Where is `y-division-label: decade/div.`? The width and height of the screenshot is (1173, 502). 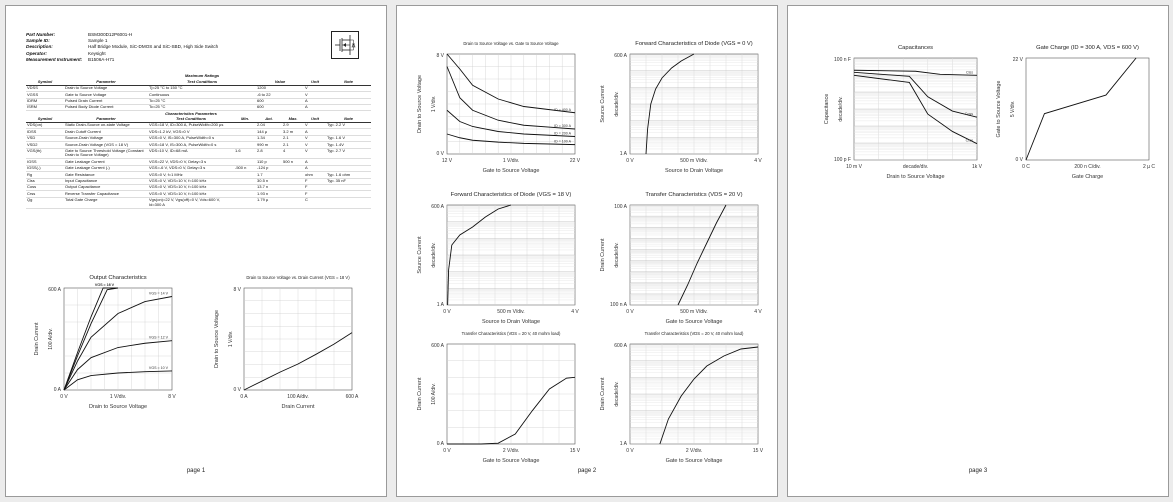
y-division-label: decade/div. is located at coordinates (617, 254).